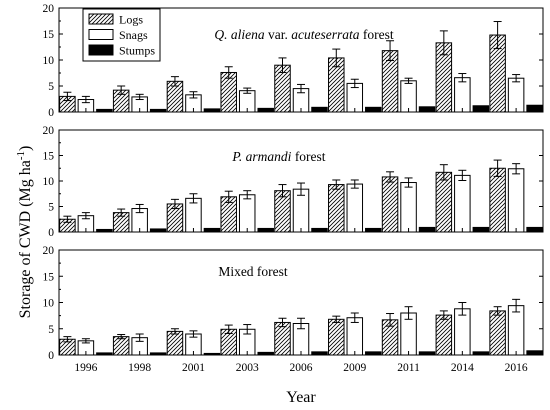  Describe the element at coordinates (261, 156) in the screenshot. I see `panel-title-part: P. armandi` at that location.